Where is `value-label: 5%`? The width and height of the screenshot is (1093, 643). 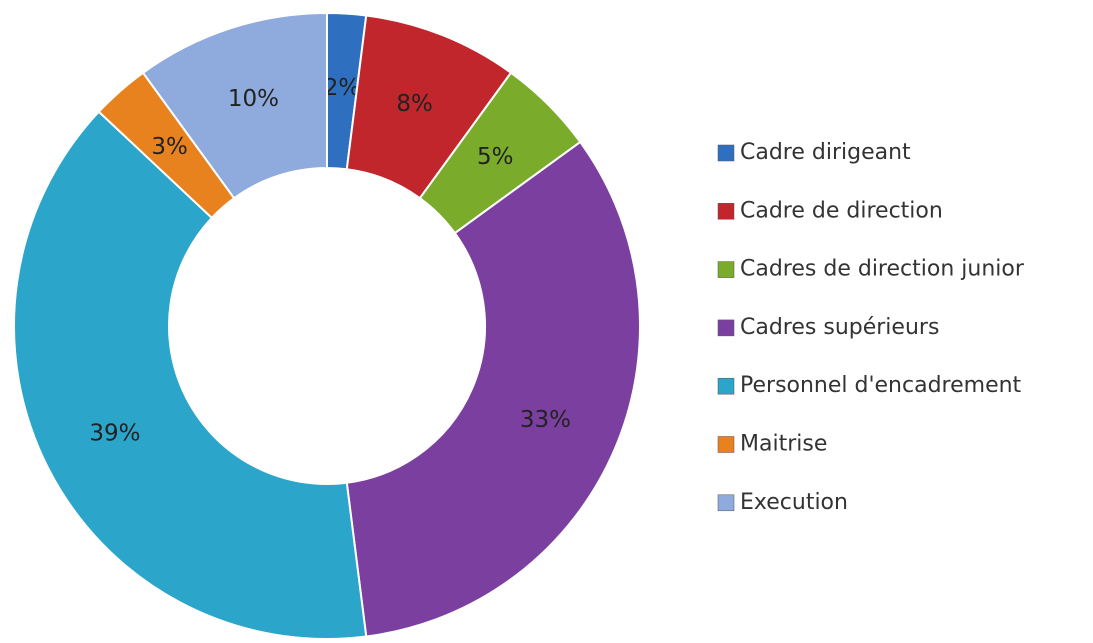
value-label: 5% is located at coordinates (495, 157).